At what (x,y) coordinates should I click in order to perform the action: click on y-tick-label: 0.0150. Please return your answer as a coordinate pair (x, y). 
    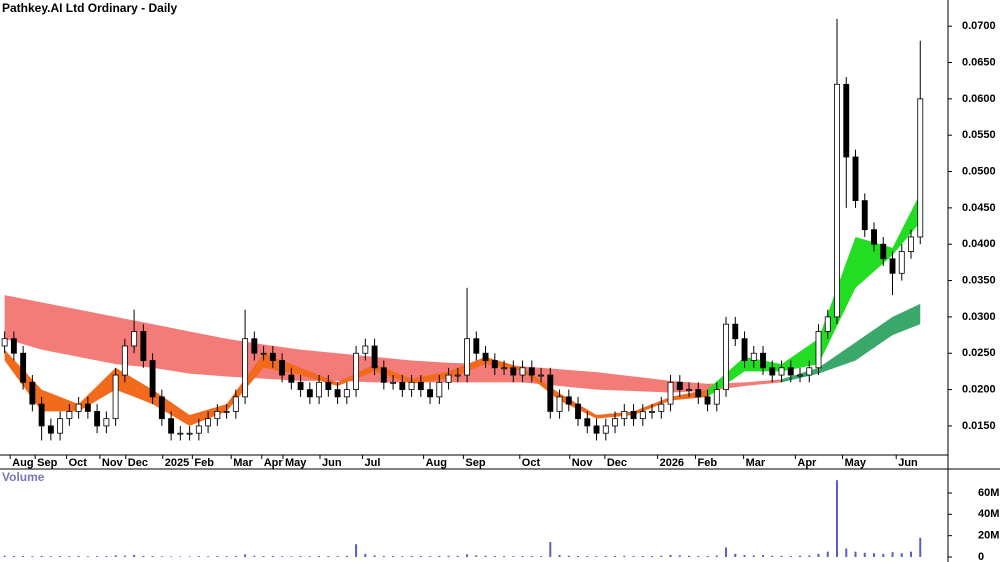
    Looking at the image, I should click on (979, 426).